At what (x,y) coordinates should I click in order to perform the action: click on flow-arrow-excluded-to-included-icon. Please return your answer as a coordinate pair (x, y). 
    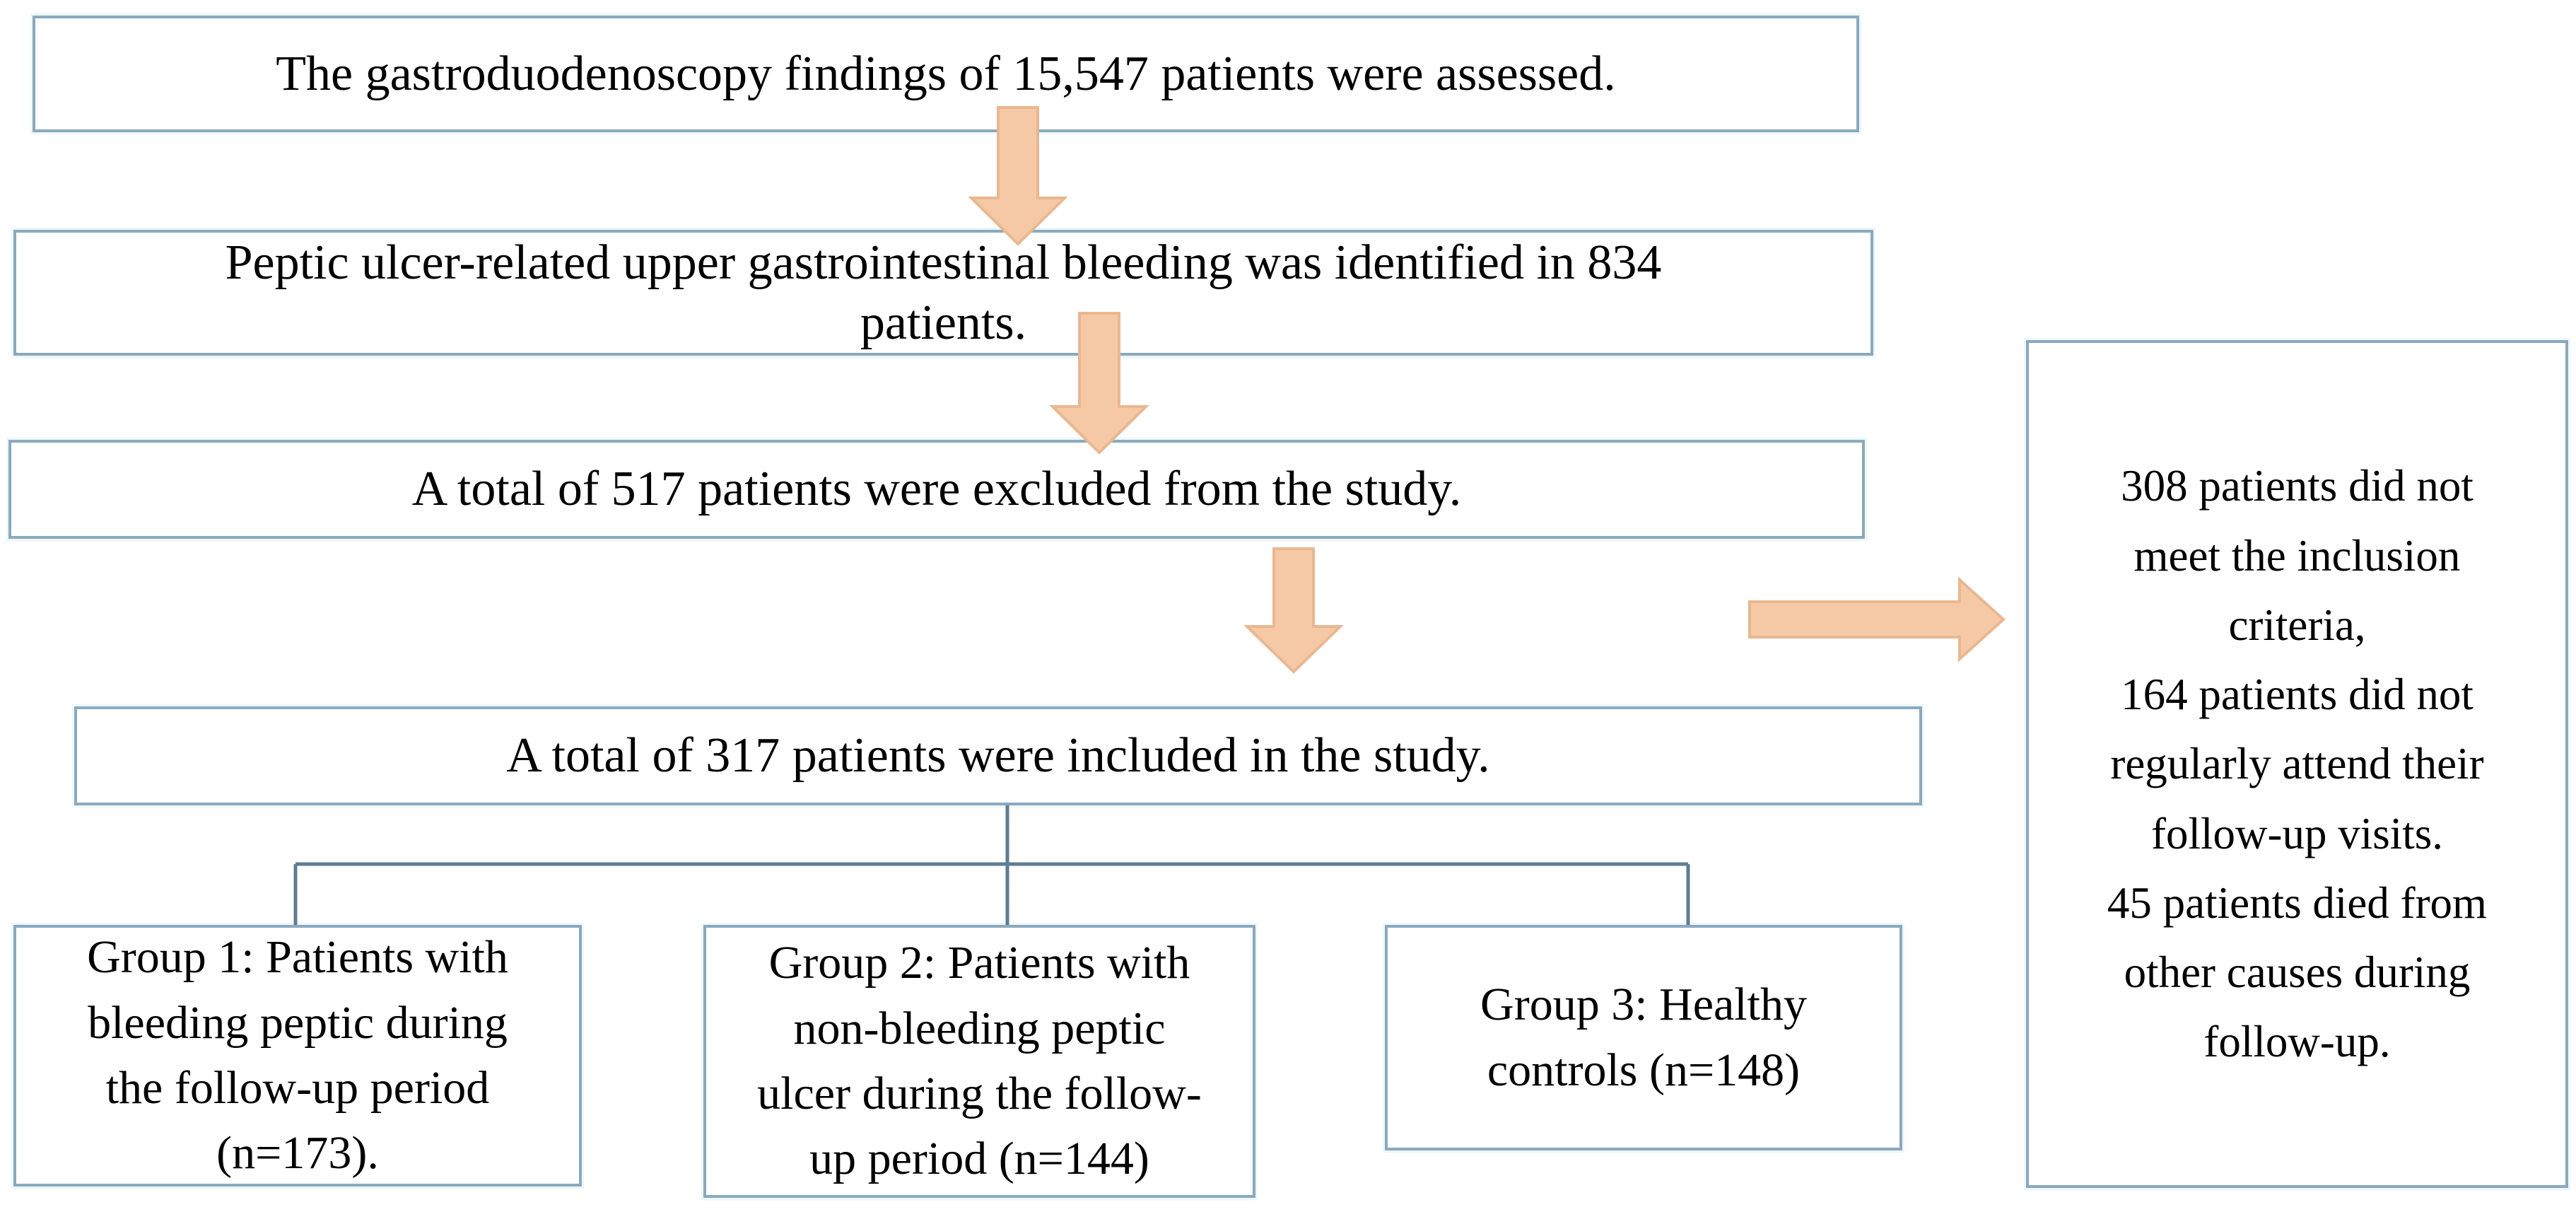
    Looking at the image, I should click on (1294, 611).